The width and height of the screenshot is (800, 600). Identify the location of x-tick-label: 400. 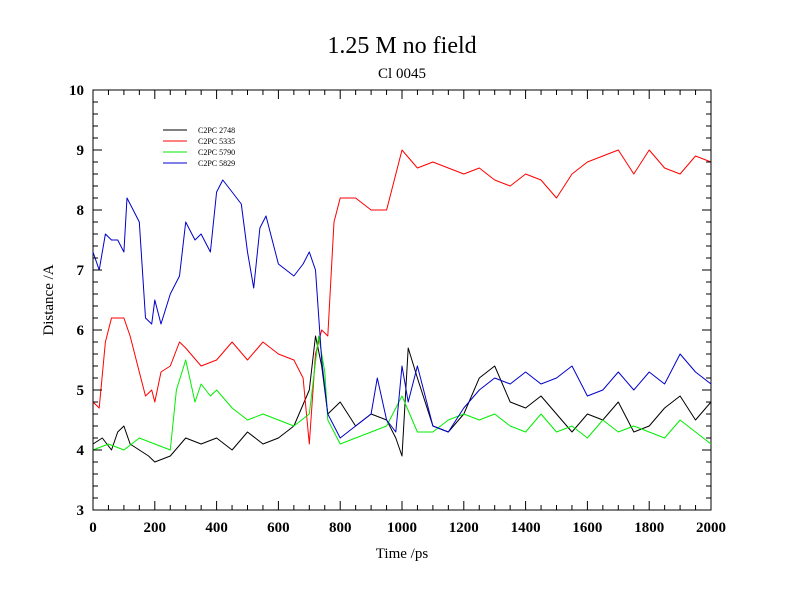
(216, 528).